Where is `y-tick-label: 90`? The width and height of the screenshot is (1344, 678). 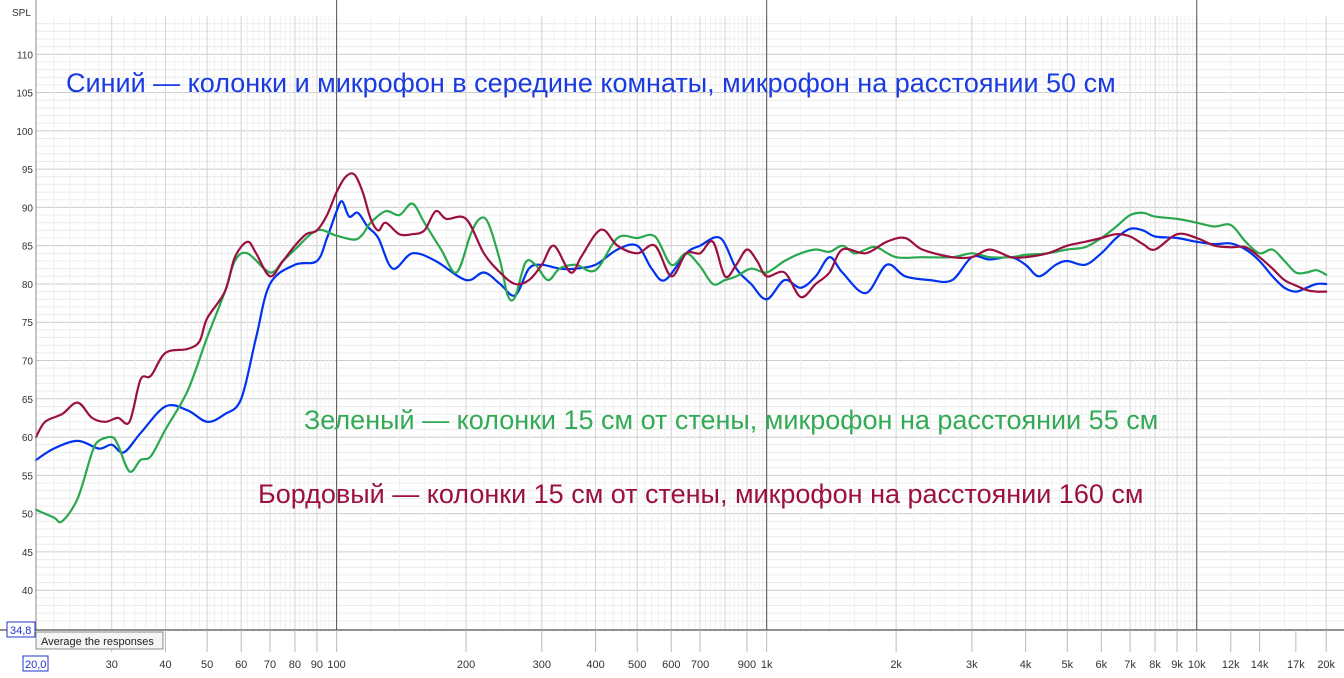
y-tick-label: 90 is located at coordinates (28, 208).